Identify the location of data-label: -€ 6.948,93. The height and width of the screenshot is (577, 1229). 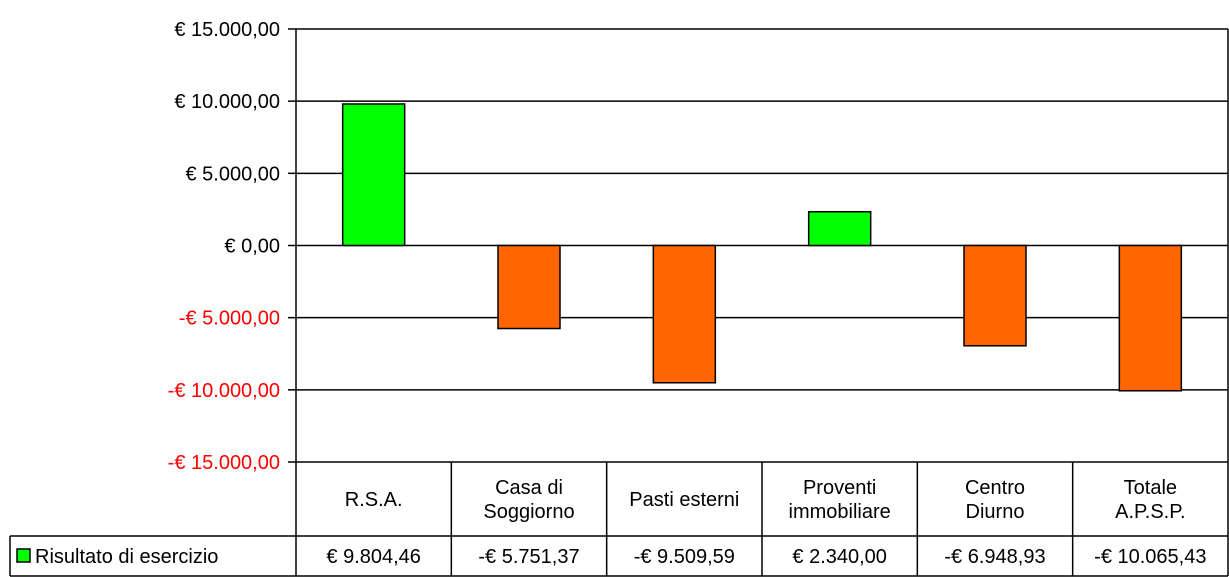
(994, 557).